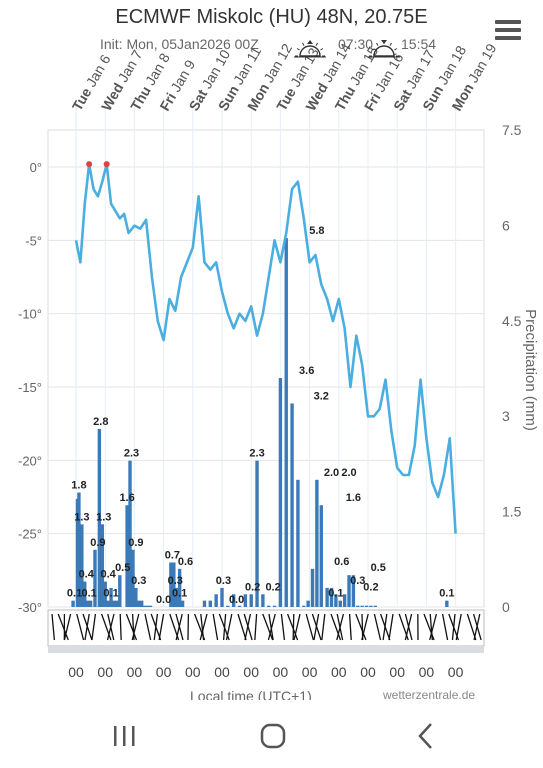 Image resolution: width=543 pixels, height=768 pixels. Describe the element at coordinates (321, 396) in the screenshot. I see `precip-value-label: 3.2` at that location.